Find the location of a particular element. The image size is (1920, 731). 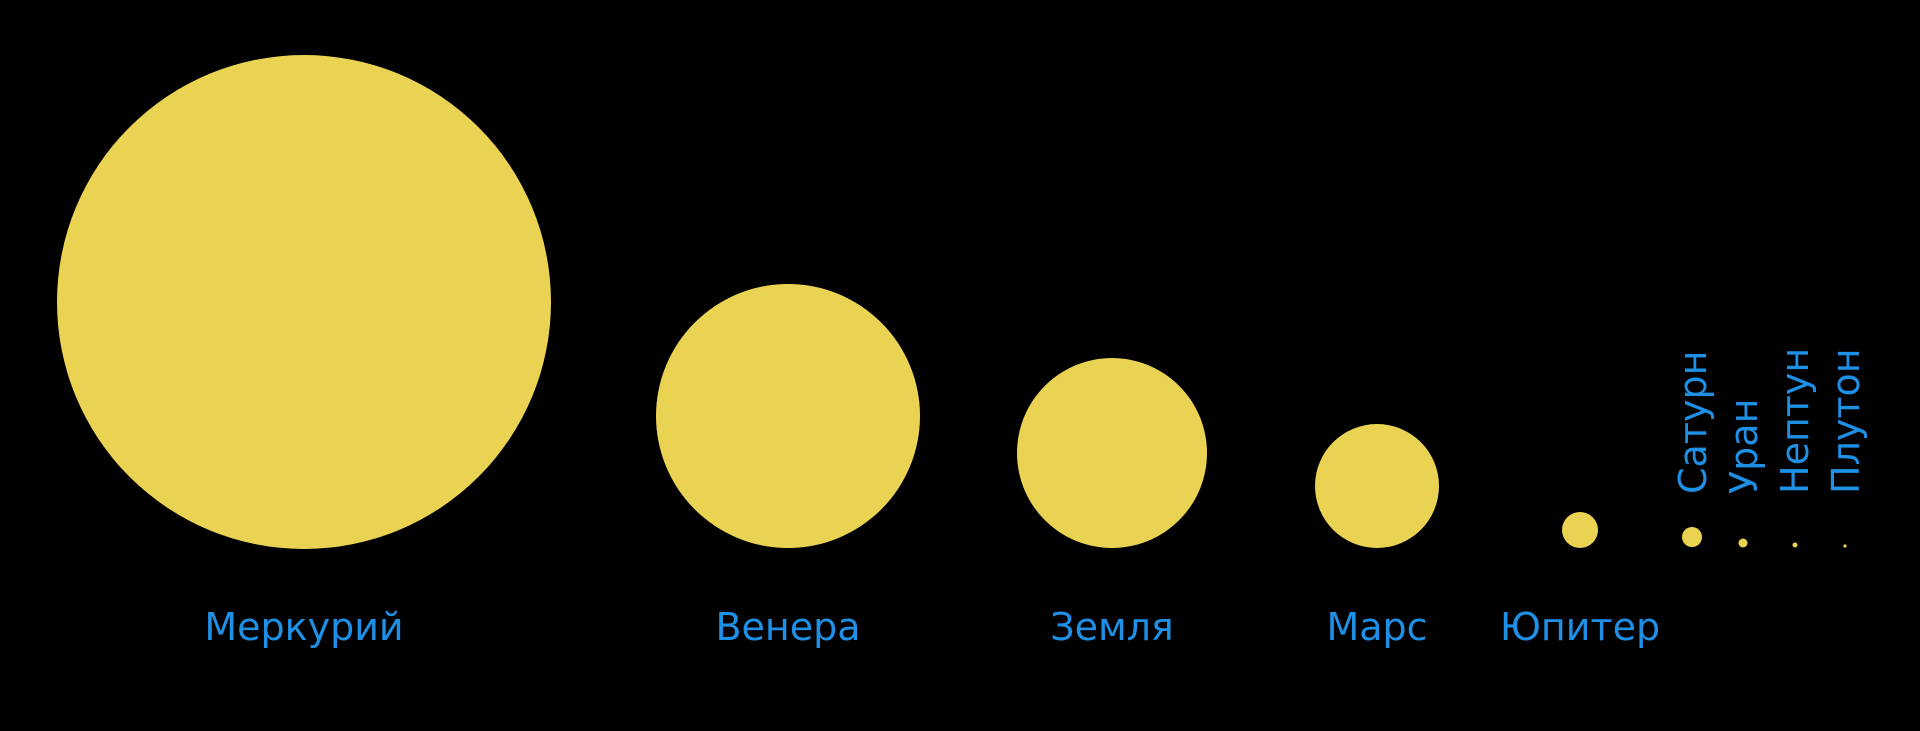

planet-pluto: Плутон is located at coordinates (1846, 448).